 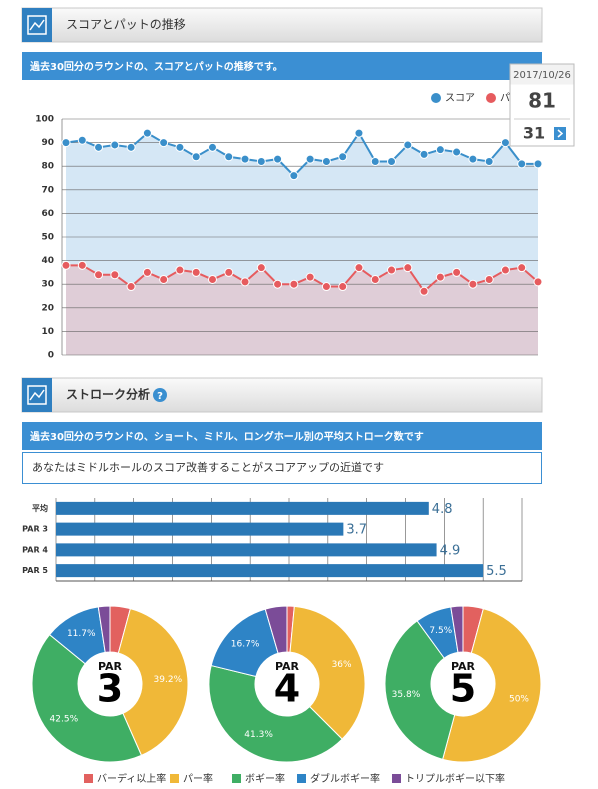 What do you see at coordinates (47, 261) in the screenshot?
I see `y-tick-label: 40` at bounding box center [47, 261].